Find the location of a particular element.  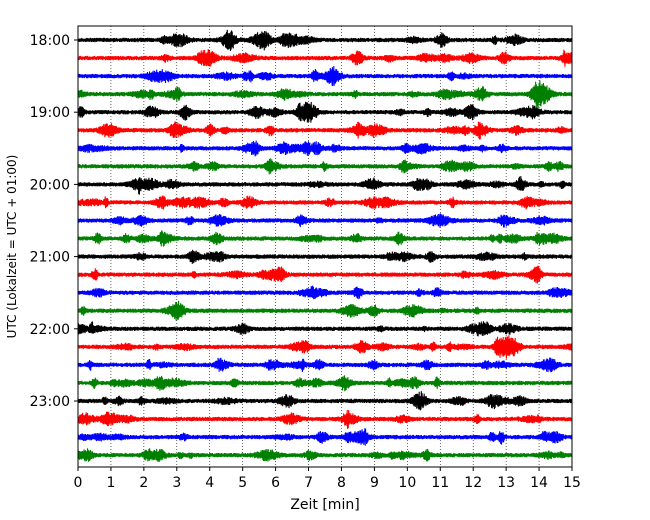

x-axis-ticks: 0 1 2 3 4 5 6 7 8 9 10 11 12 13 14 15 is located at coordinates (327, 479).